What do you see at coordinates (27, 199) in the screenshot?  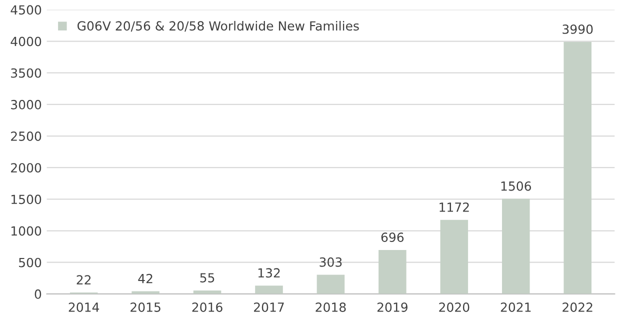 I see `y-tick-label: 1500` at bounding box center [27, 199].